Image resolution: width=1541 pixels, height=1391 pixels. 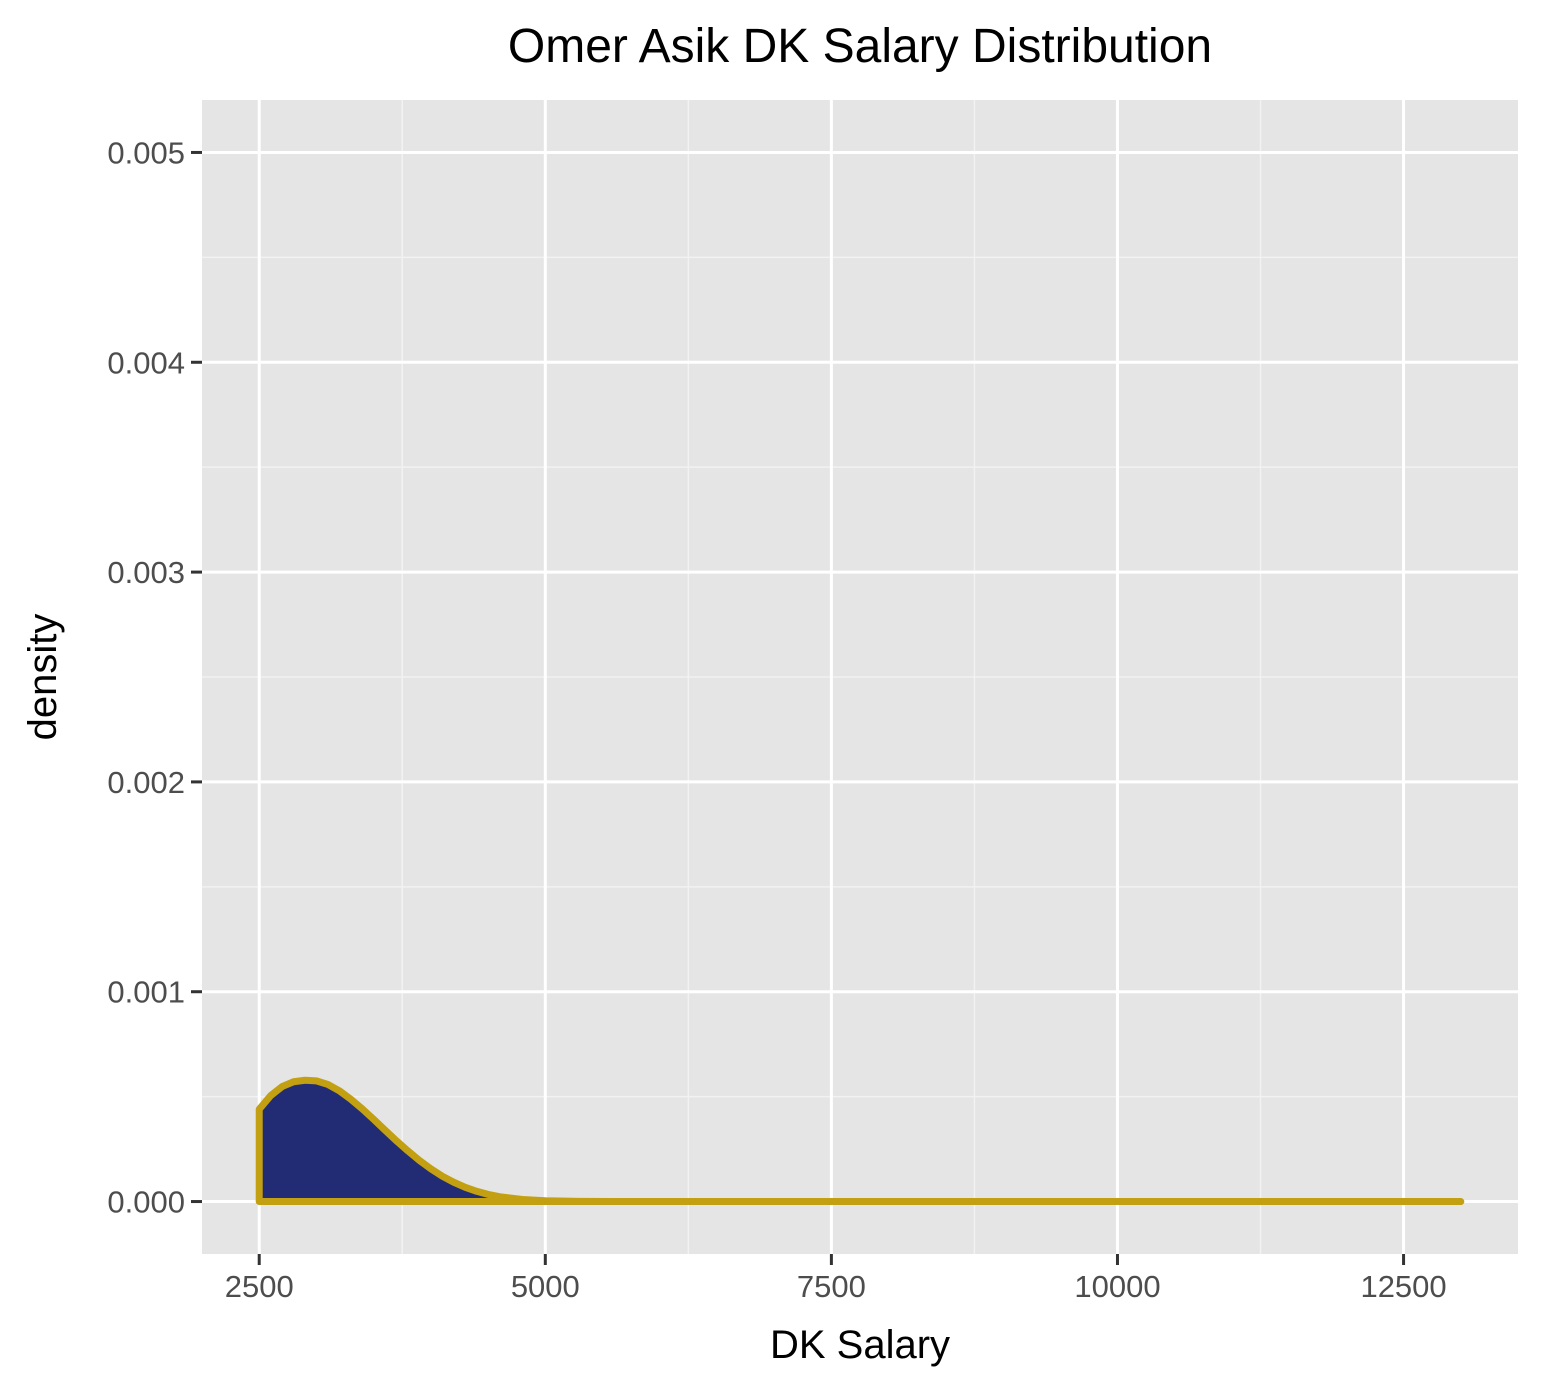 What do you see at coordinates (146, 992) in the screenshot?
I see `y-tick-label: 0.001` at bounding box center [146, 992].